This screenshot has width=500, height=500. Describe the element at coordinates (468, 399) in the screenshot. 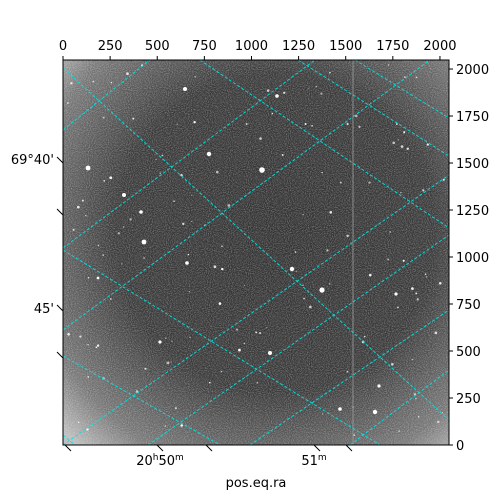

I see `y-tick-label: 250` at that location.